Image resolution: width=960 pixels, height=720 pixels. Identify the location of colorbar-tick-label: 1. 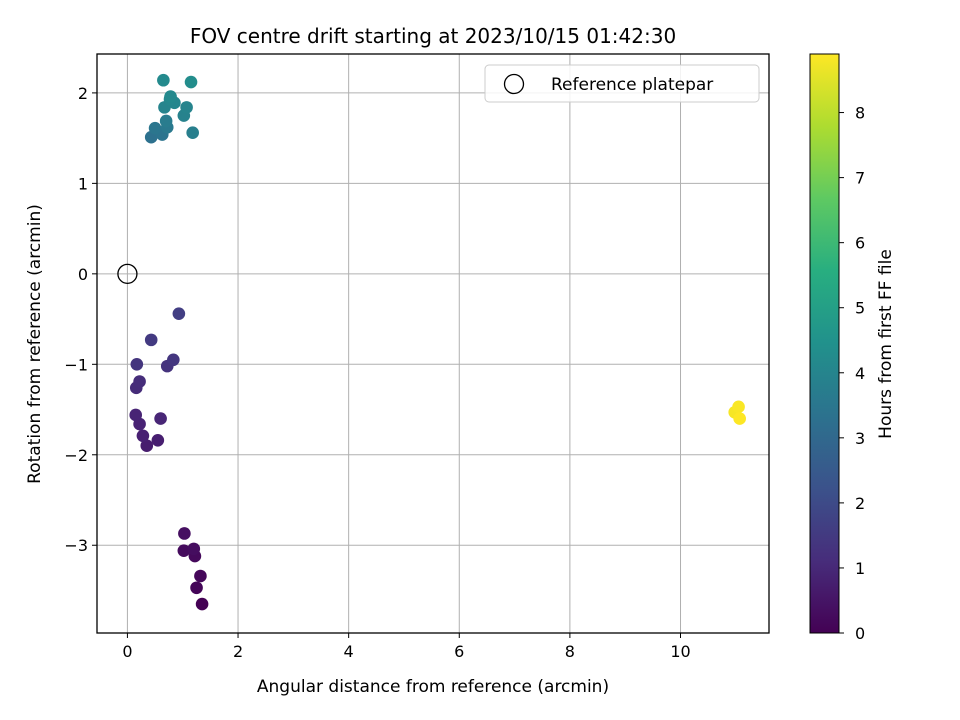
(860, 568).